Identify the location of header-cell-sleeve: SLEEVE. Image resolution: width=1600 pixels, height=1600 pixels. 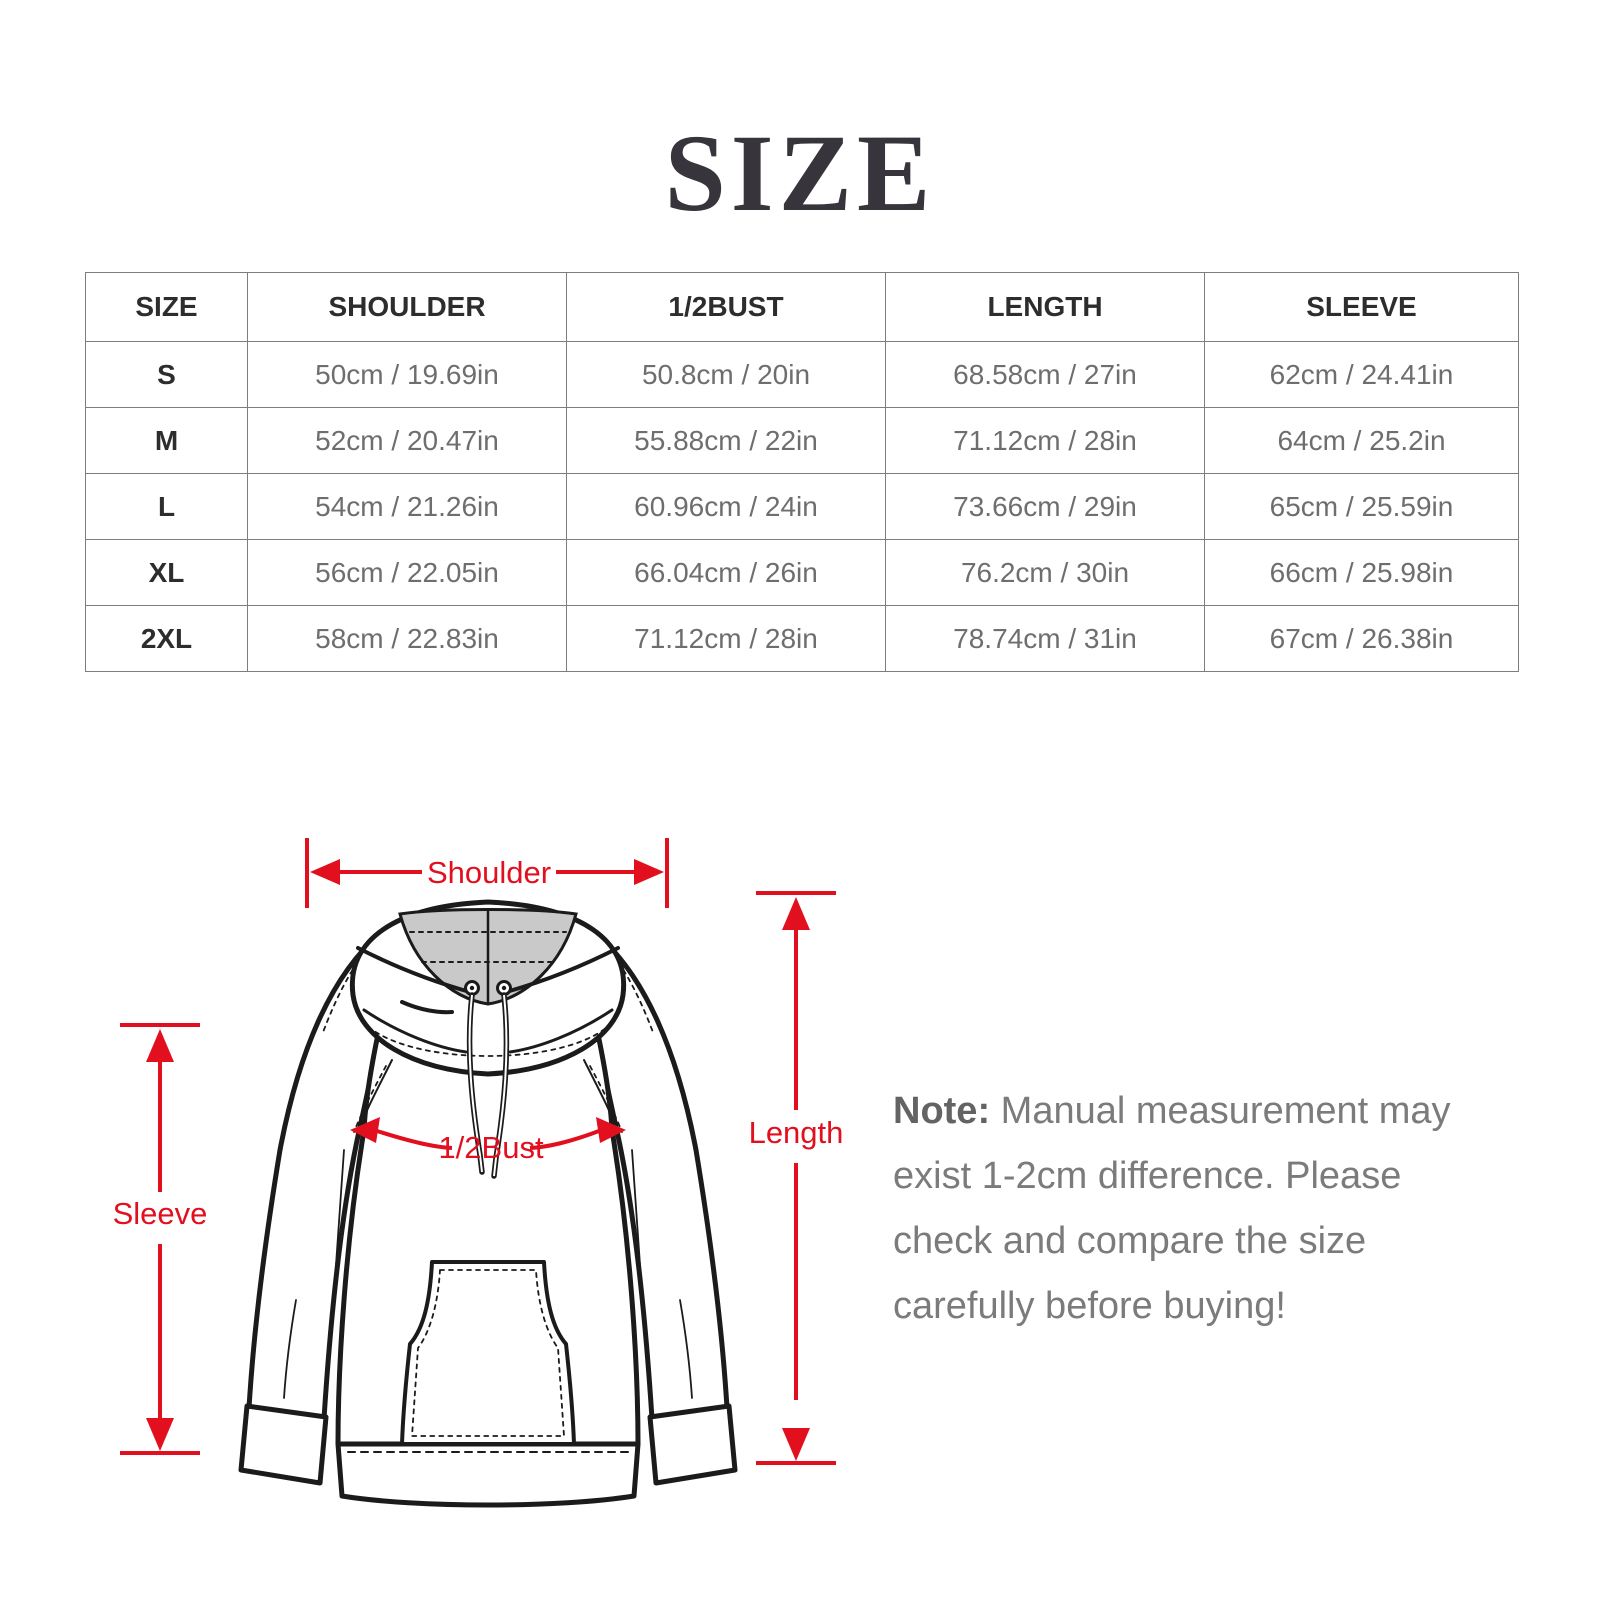
(1361, 307).